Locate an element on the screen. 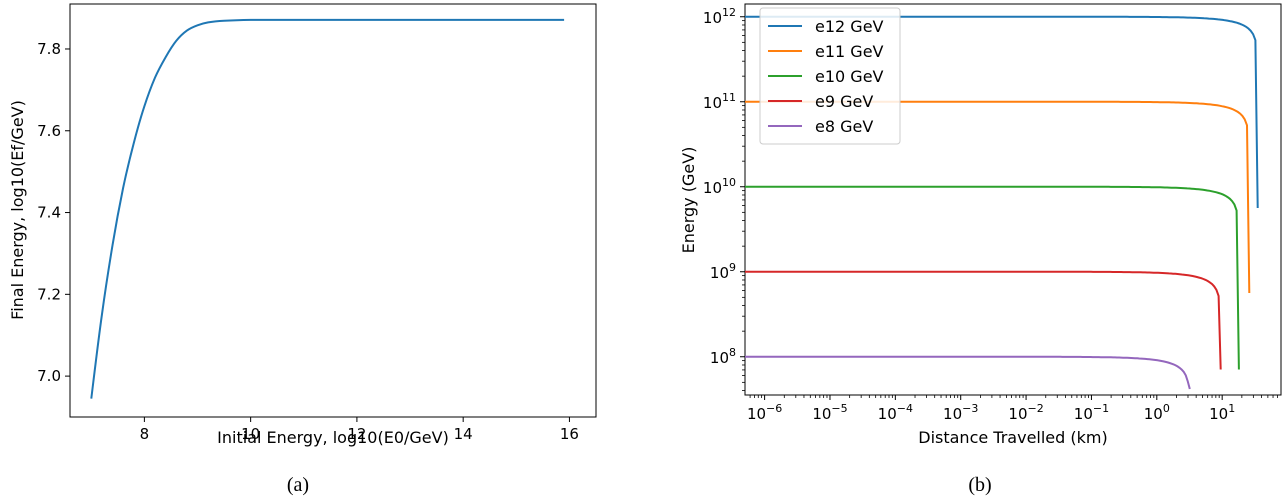 Image resolution: width=1284 pixels, height=499 pixels. series-line-e10-gev is located at coordinates (992, 277).